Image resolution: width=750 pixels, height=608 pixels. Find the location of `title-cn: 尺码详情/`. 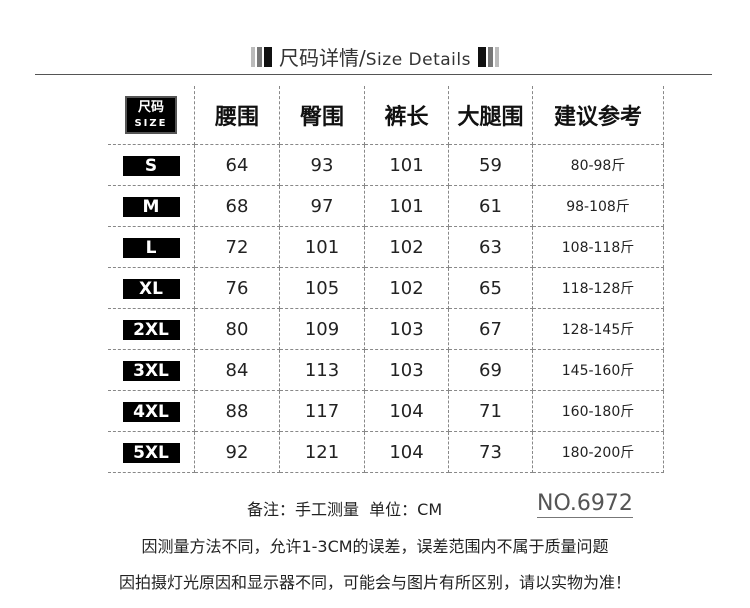

title-cn: 尺码详情/ is located at coordinates (322, 58).